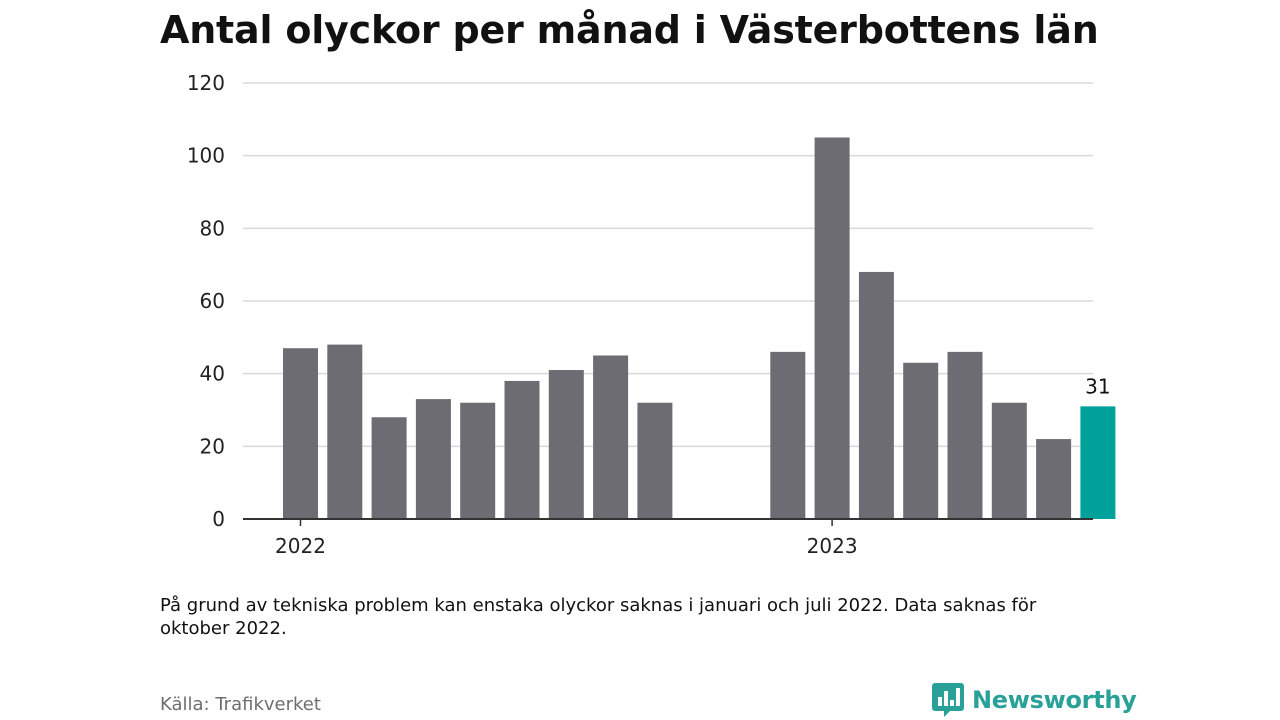 Image resolution: width=1280 pixels, height=720 pixels. I want to click on newsworthy-logo: Newsworthy, so click(1034, 700).